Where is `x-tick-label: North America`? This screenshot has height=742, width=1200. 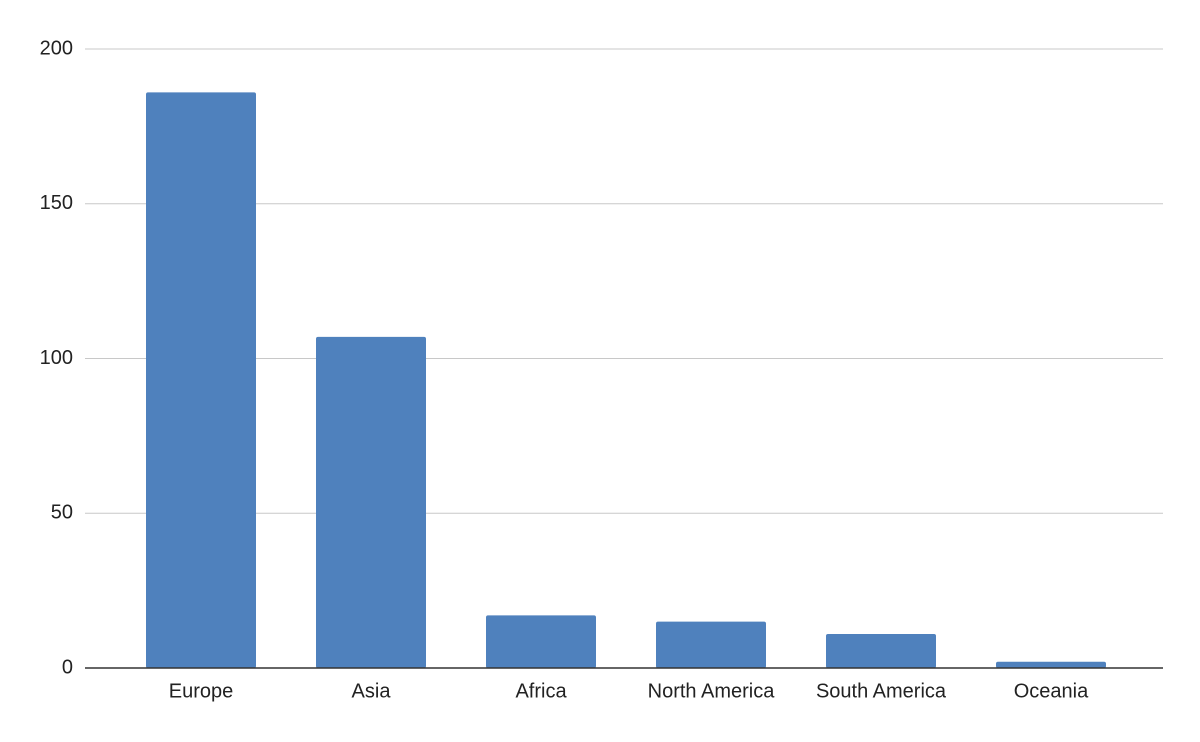 x-tick-label: North America is located at coordinates (712, 691).